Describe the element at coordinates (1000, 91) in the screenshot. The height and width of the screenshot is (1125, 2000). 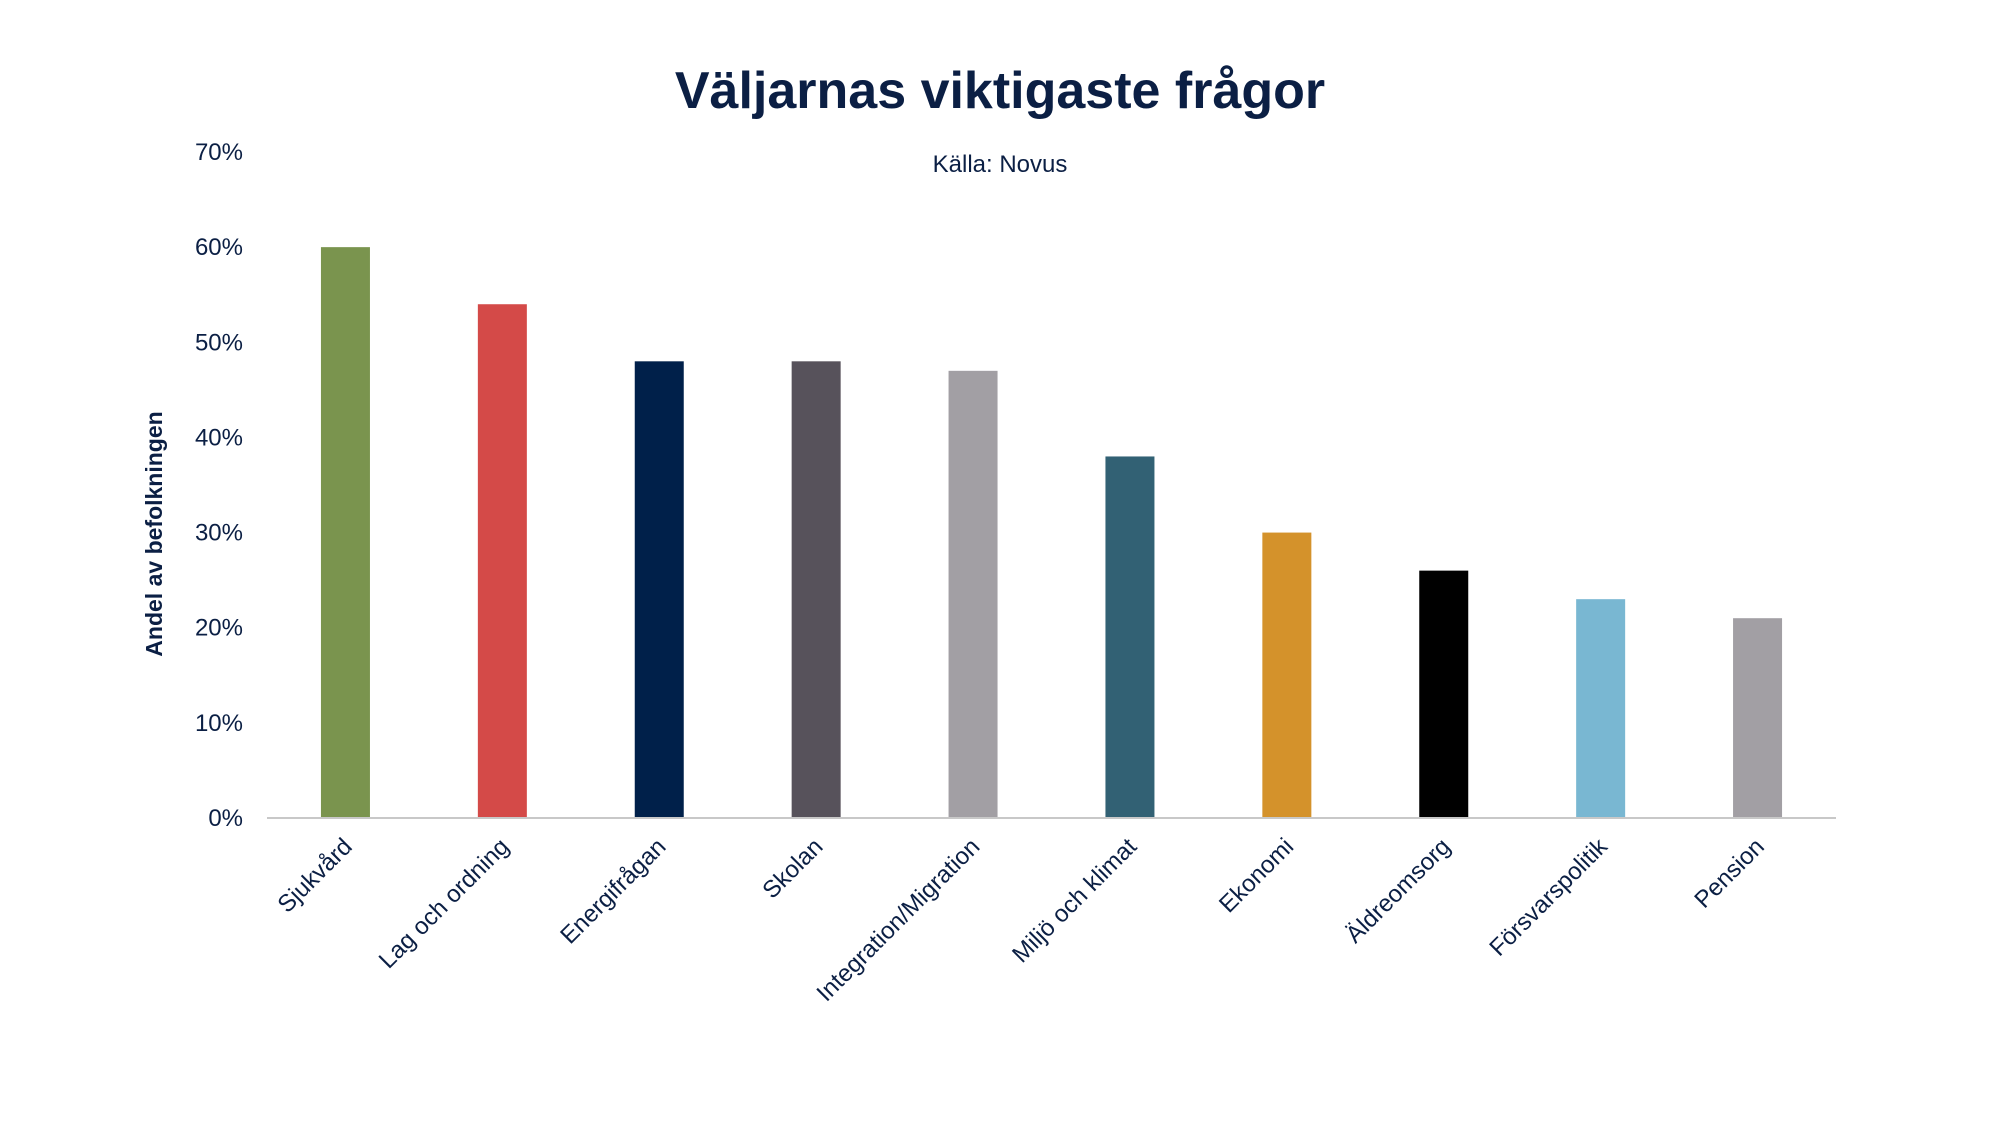
I see `chart-title: Väljarnas viktigaste frågor` at that location.